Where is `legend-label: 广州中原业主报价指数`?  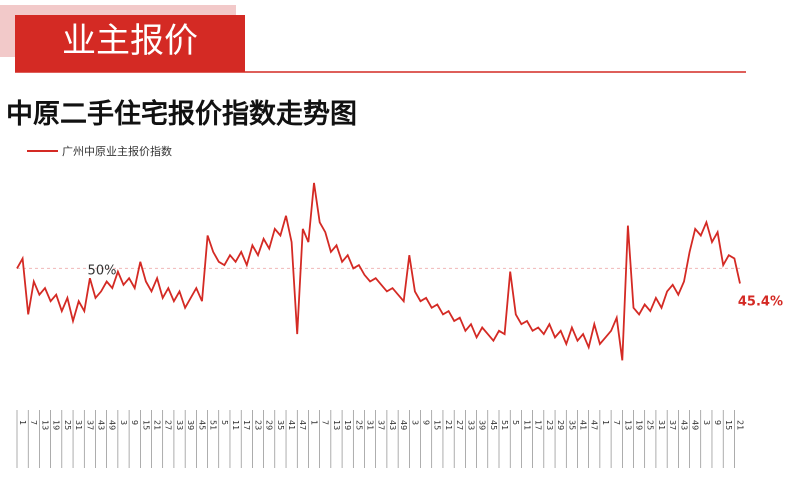
legend-label: 广州中原业主报价指数 is located at coordinates (117, 151).